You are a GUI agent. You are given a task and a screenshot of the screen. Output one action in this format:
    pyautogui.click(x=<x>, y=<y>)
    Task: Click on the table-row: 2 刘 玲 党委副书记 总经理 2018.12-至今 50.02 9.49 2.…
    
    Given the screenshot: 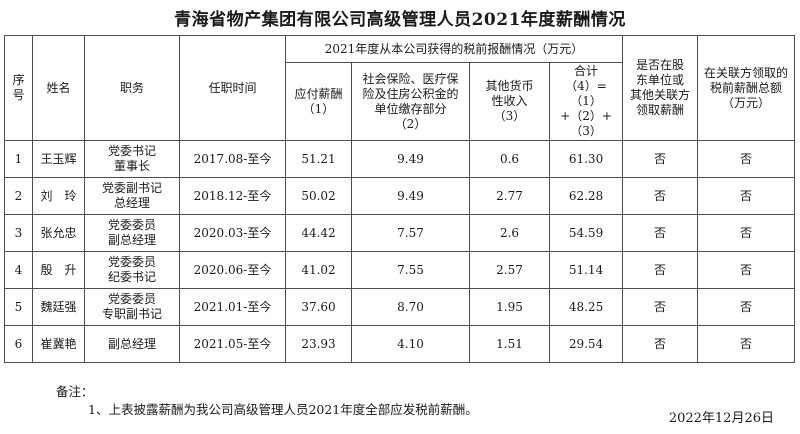 What is the action you would take?
    pyautogui.click(x=400, y=196)
    